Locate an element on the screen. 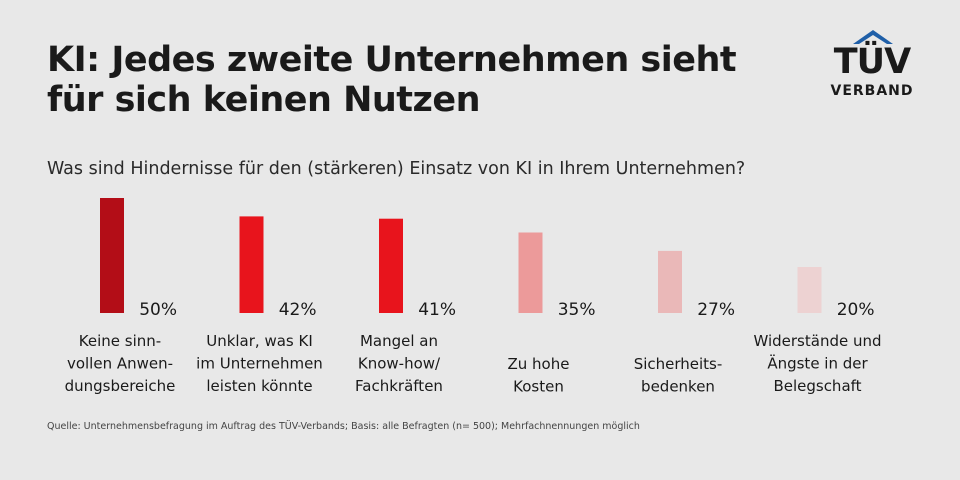 Image resolution: width=960 pixels, height=480 pixels. category-label: Fachkräften is located at coordinates (399, 386).